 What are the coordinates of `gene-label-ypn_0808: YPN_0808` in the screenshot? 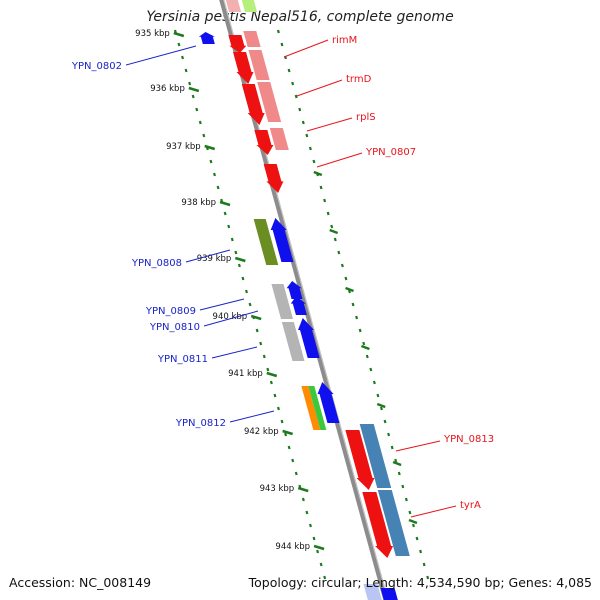 It's located at (156, 263).